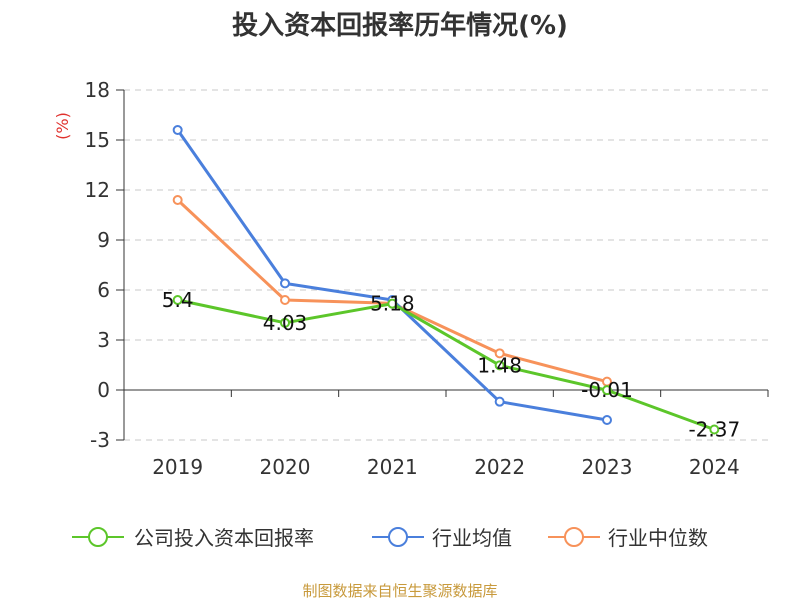 Image resolution: width=800 pixels, height=600 pixels. What do you see at coordinates (499, 353) in the screenshot?
I see `series-2-point-2022` at bounding box center [499, 353].